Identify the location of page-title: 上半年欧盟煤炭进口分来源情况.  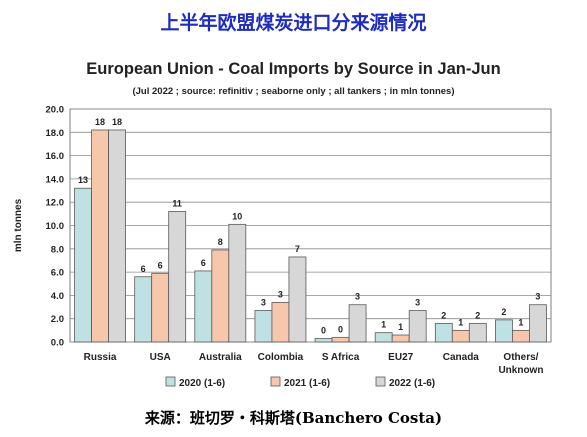
(293, 23).